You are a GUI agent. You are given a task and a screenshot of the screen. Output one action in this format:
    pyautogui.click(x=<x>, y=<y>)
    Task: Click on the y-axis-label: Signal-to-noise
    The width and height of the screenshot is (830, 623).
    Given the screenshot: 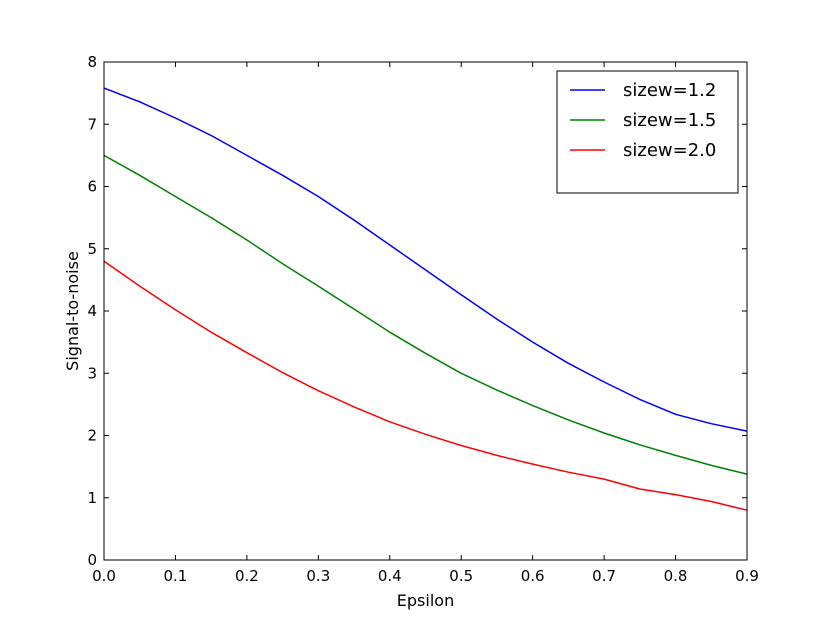 What is the action you would take?
    pyautogui.click(x=72, y=311)
    